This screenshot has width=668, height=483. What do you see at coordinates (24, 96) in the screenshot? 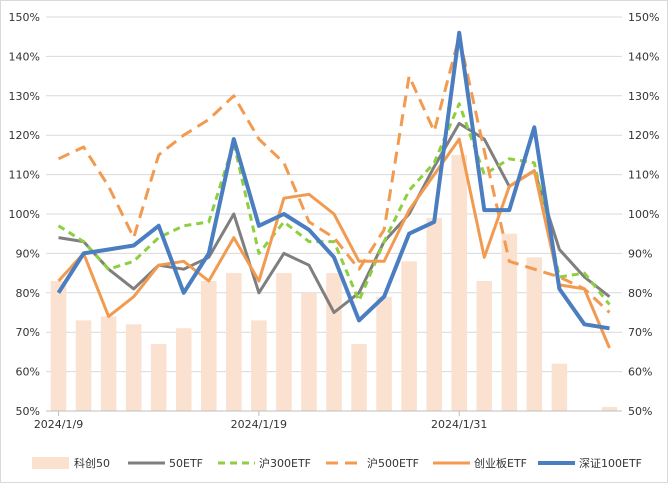
I see `y-tick-label-left: 130%` at bounding box center [24, 96].